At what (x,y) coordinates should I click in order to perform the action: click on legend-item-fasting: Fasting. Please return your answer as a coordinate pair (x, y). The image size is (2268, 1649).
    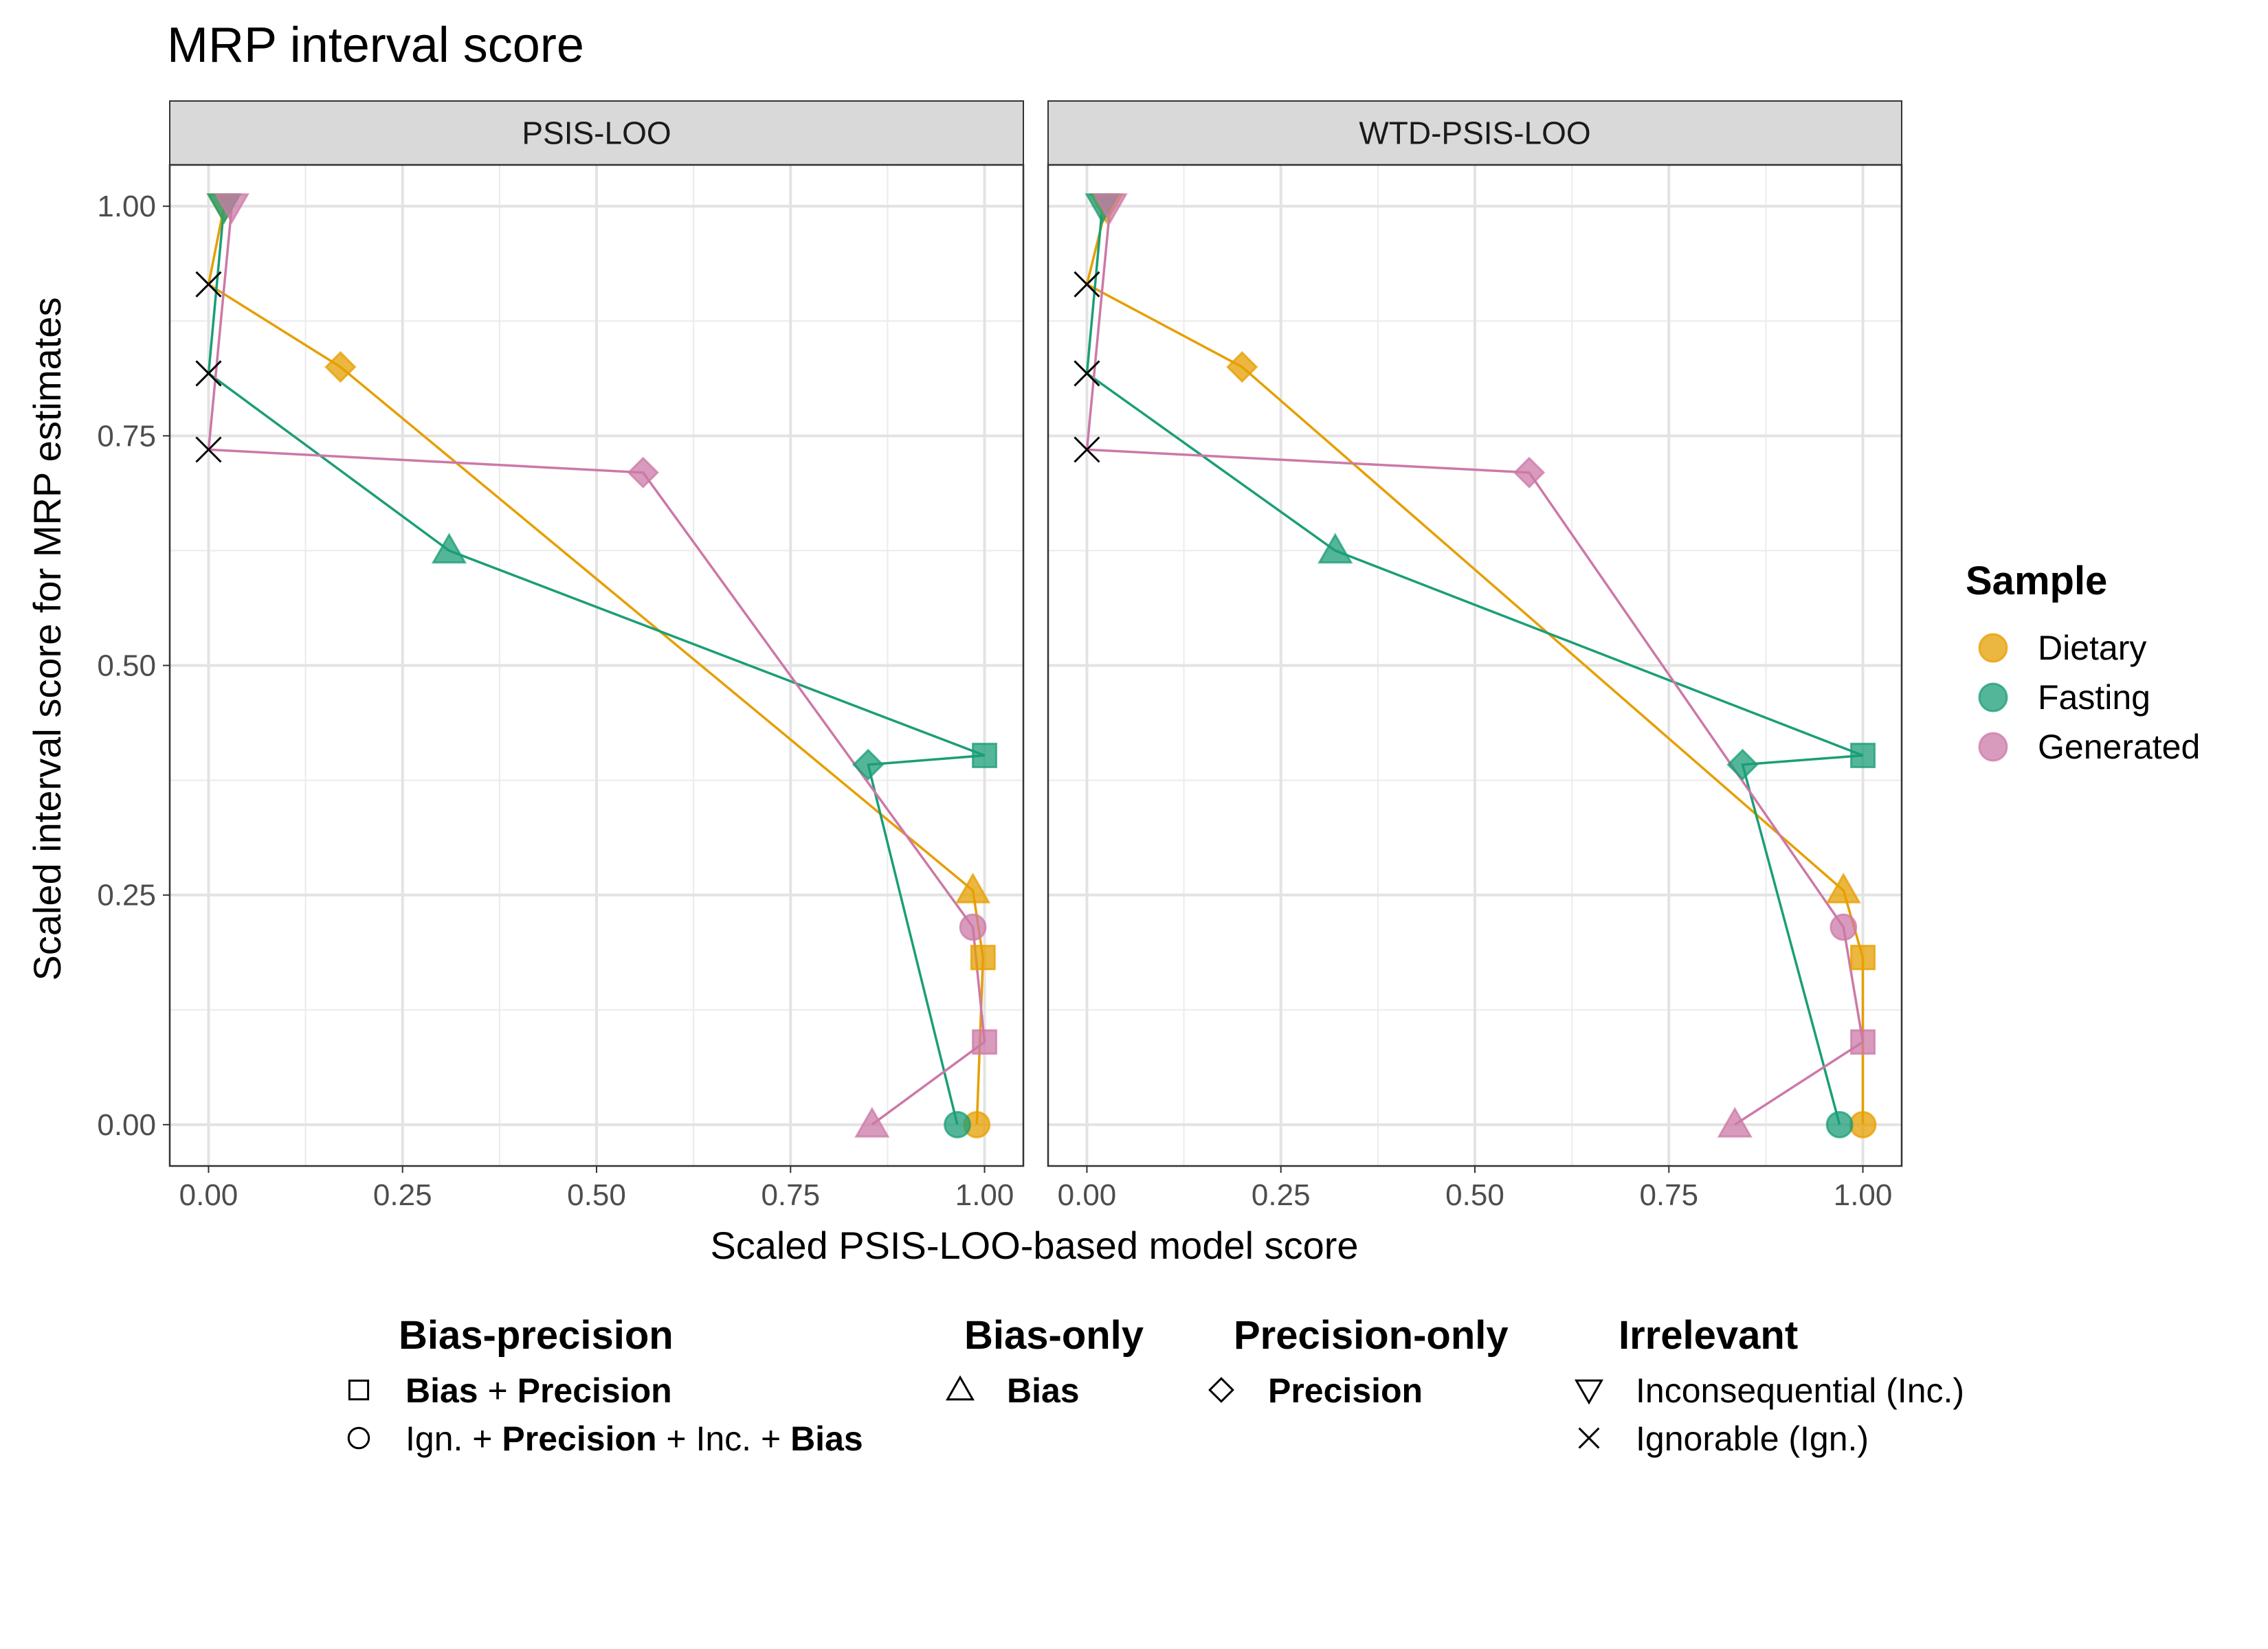
    Looking at the image, I should click on (2064, 697).